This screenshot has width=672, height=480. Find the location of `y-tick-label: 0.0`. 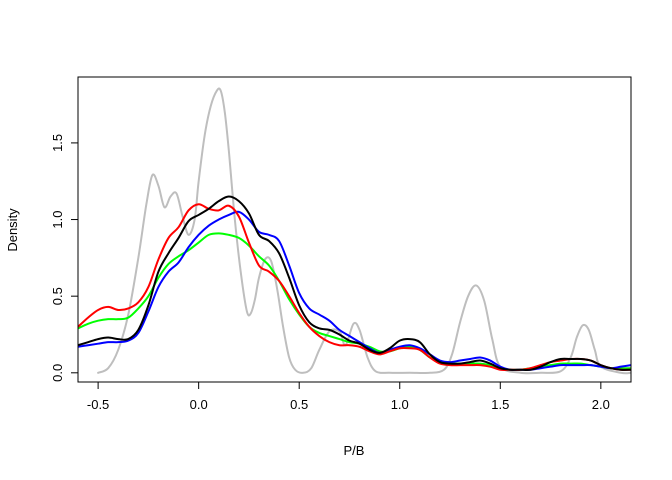

y-tick-label: 0.0 is located at coordinates (57, 373).